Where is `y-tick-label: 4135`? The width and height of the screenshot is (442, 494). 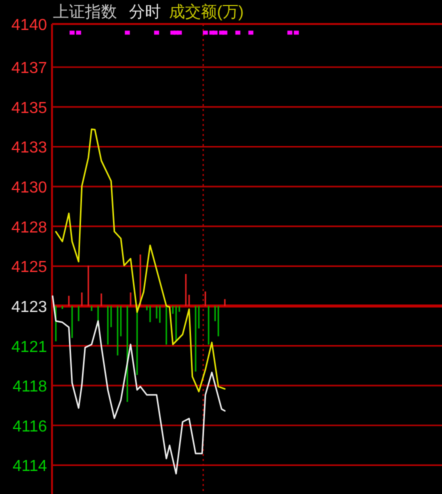 y-tick-label: 4135 is located at coordinates (29, 108).